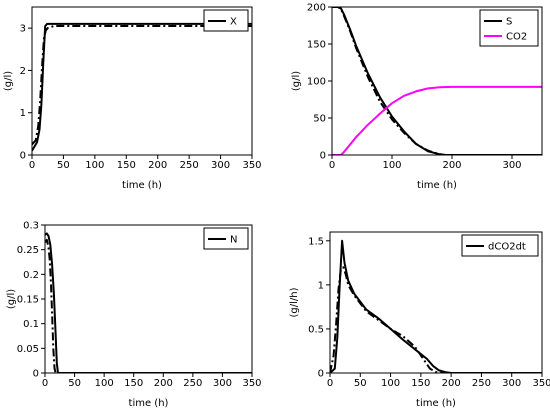 The image size is (550, 412). I want to click on y-tick-label: 0.15, so click(28, 300).